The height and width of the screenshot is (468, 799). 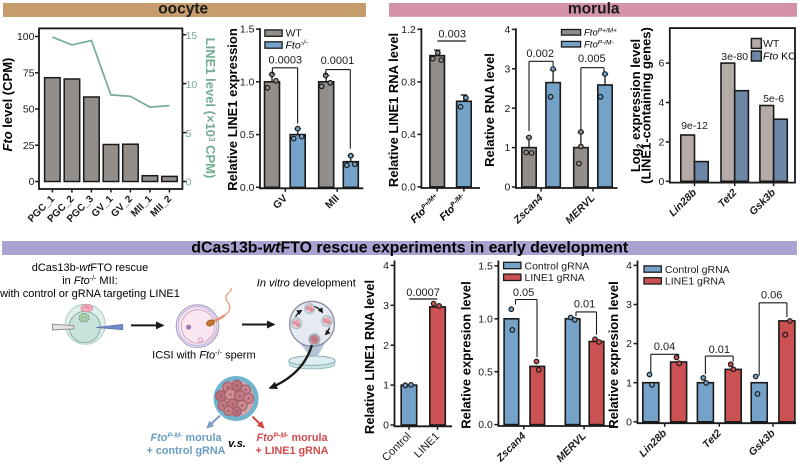 I want to click on svg-text: 5, so click(x=189, y=134).